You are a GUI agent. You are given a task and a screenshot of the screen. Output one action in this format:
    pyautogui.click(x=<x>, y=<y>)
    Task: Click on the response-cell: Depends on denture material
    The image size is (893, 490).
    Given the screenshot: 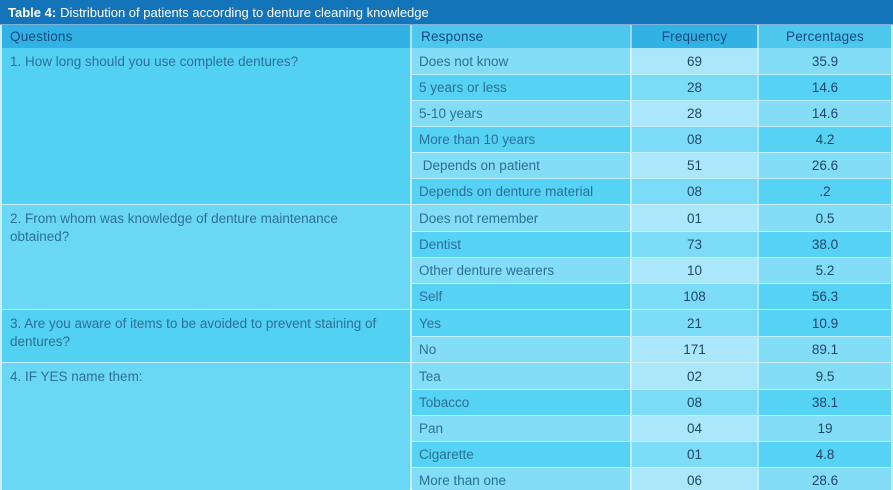 What is the action you would take?
    pyautogui.click(x=521, y=191)
    